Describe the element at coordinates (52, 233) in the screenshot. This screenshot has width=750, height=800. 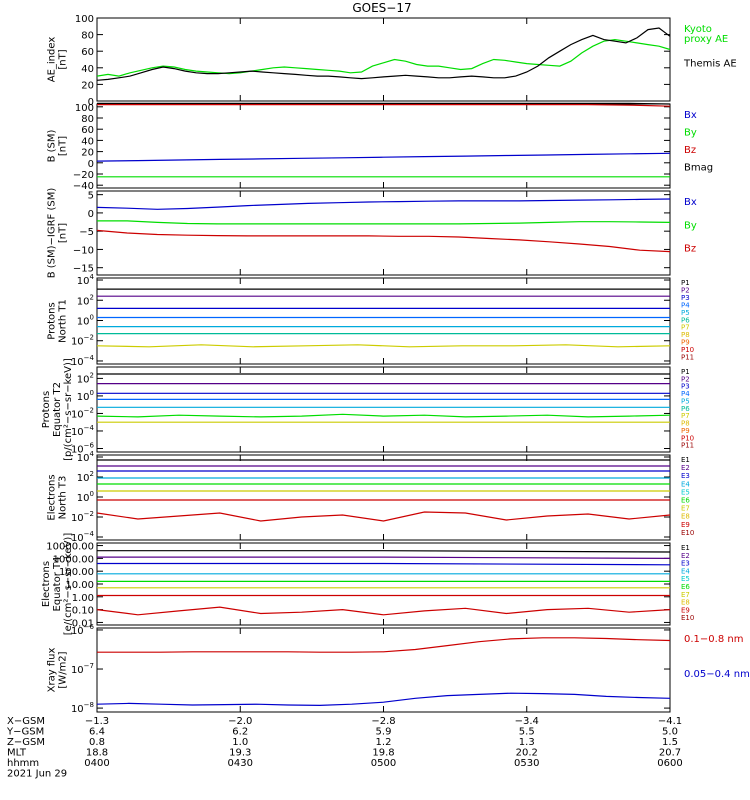
I see `y-axis-label: B (SM)−IGRF (SM)` at that location.